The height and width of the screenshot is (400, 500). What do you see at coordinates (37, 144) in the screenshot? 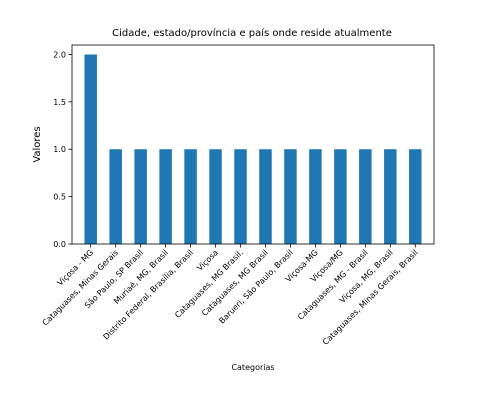
I see `y-axis-label: Valores` at bounding box center [37, 144].